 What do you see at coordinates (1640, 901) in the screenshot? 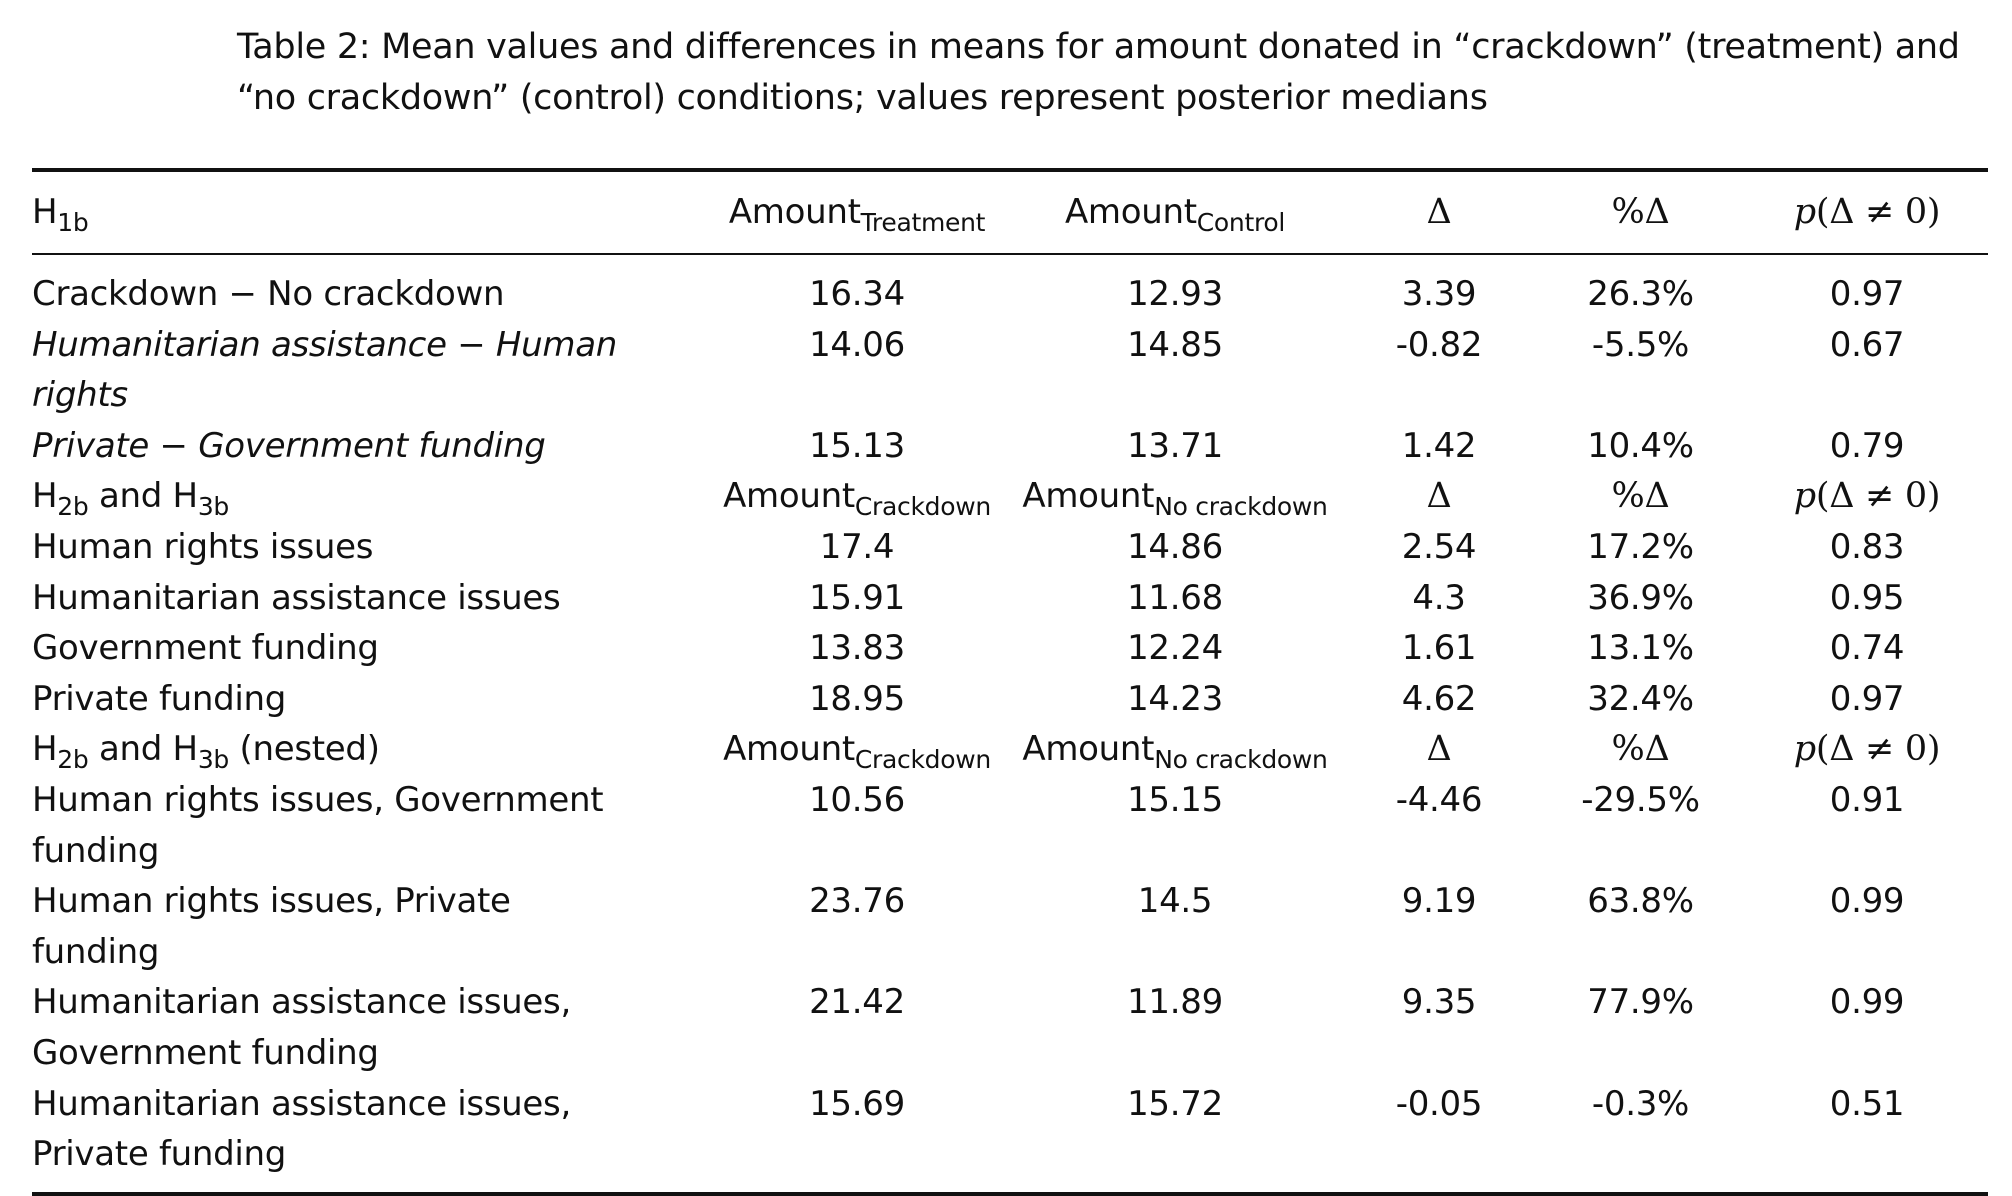
I see `cell-pct-delta: 63.8%` at bounding box center [1640, 901].